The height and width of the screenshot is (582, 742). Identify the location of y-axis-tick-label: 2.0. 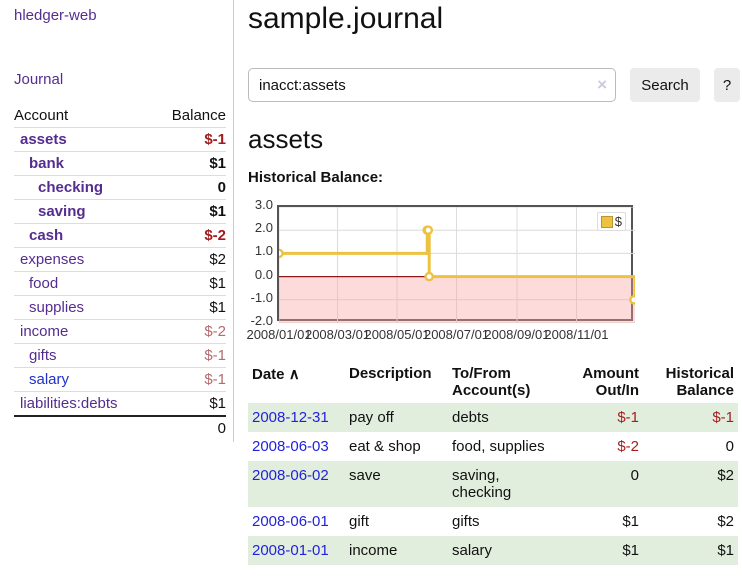
(263, 228).